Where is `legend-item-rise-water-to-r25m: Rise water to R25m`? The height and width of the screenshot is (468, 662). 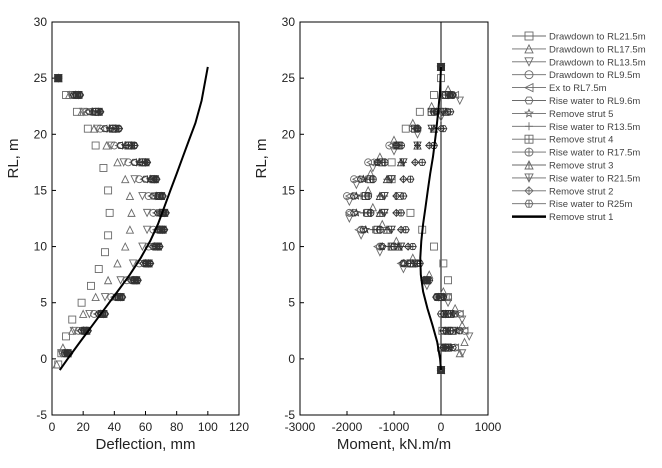 legend-item-rise-water-to-r25m: Rise water to R25m is located at coordinates (572, 204).